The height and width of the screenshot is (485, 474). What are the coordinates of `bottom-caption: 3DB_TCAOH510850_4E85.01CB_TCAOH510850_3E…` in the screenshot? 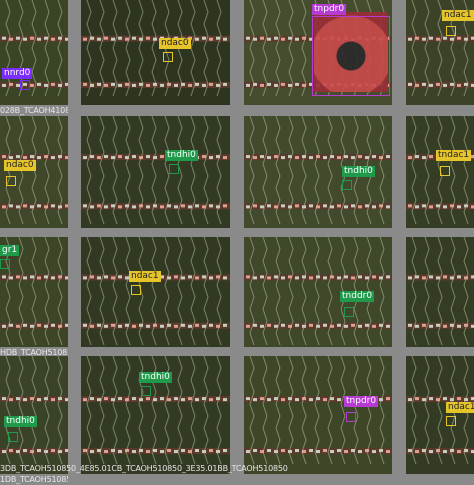 It's located at (144, 468).